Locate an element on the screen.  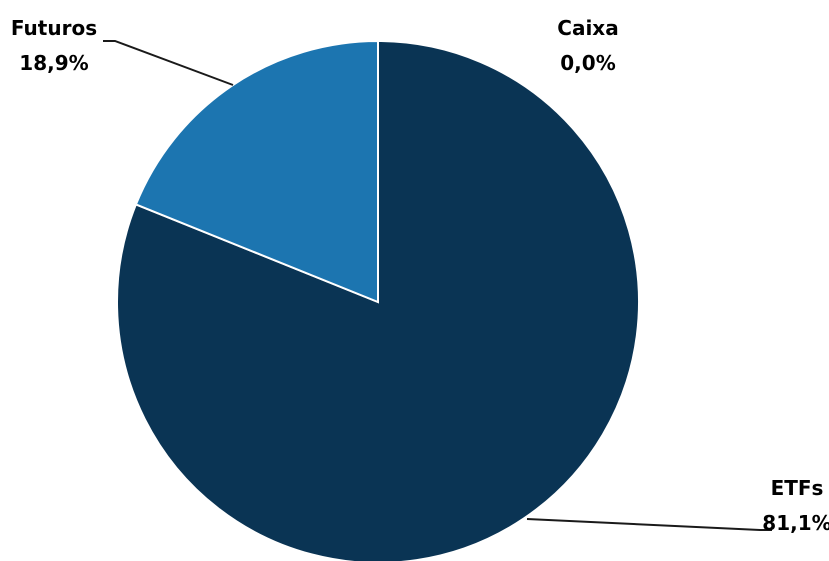
label-futuros-name: Futuros is located at coordinates (54, 28).